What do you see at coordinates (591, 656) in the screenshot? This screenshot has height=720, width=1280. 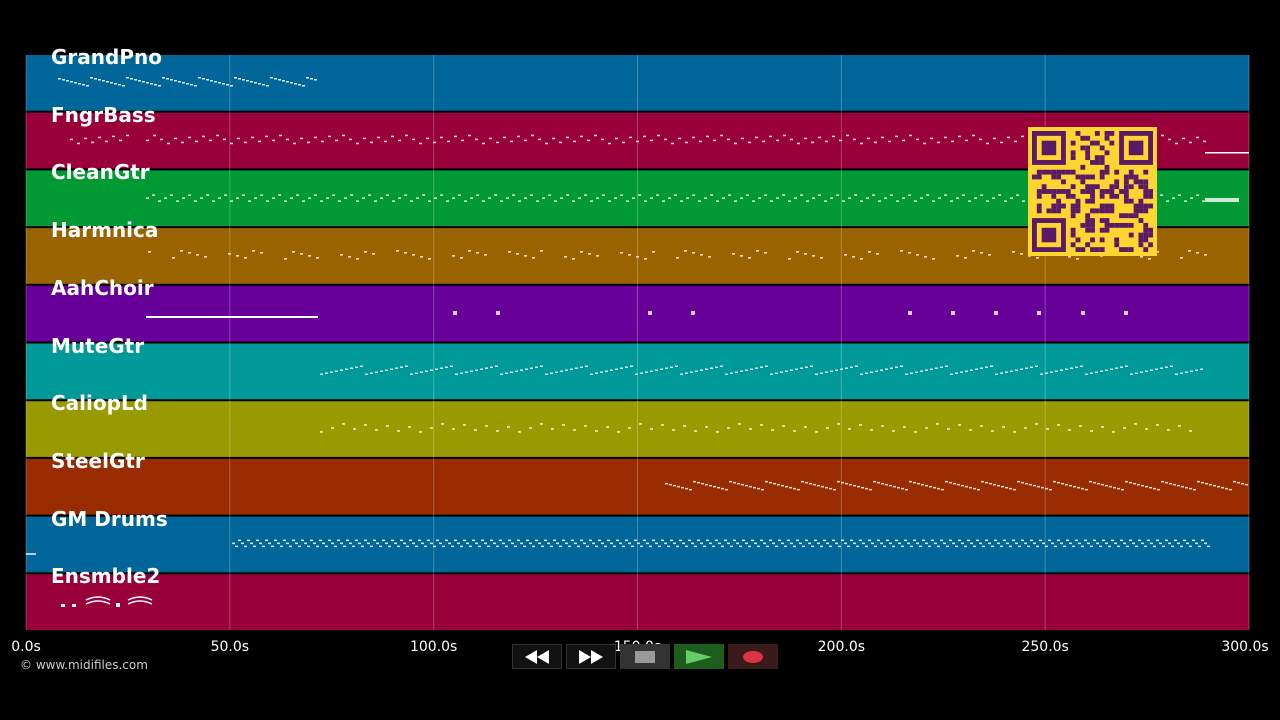 I see `fast-forward-button` at bounding box center [591, 656].